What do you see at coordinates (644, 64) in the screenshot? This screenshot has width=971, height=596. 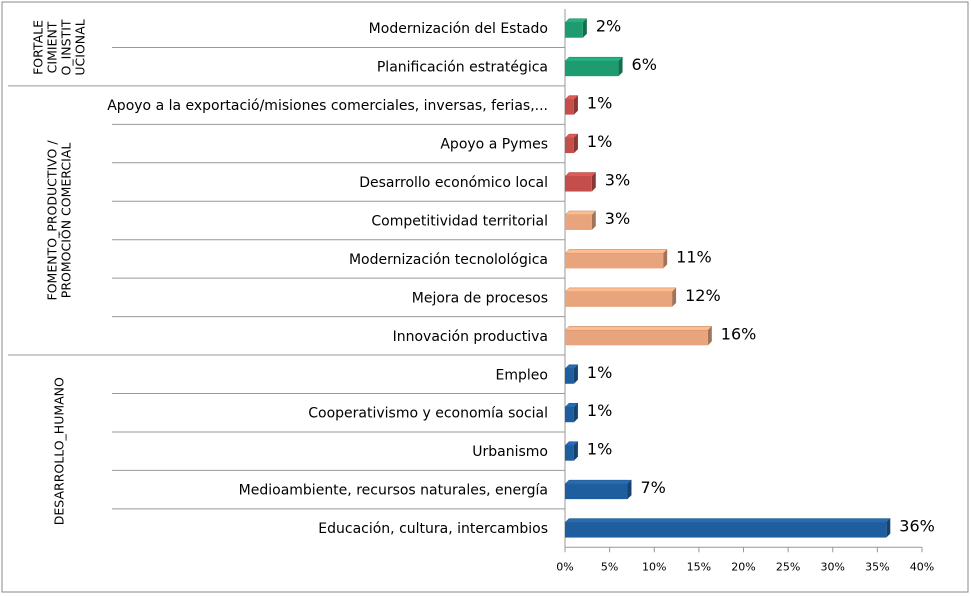 I see `value-label: 6%` at bounding box center [644, 64].